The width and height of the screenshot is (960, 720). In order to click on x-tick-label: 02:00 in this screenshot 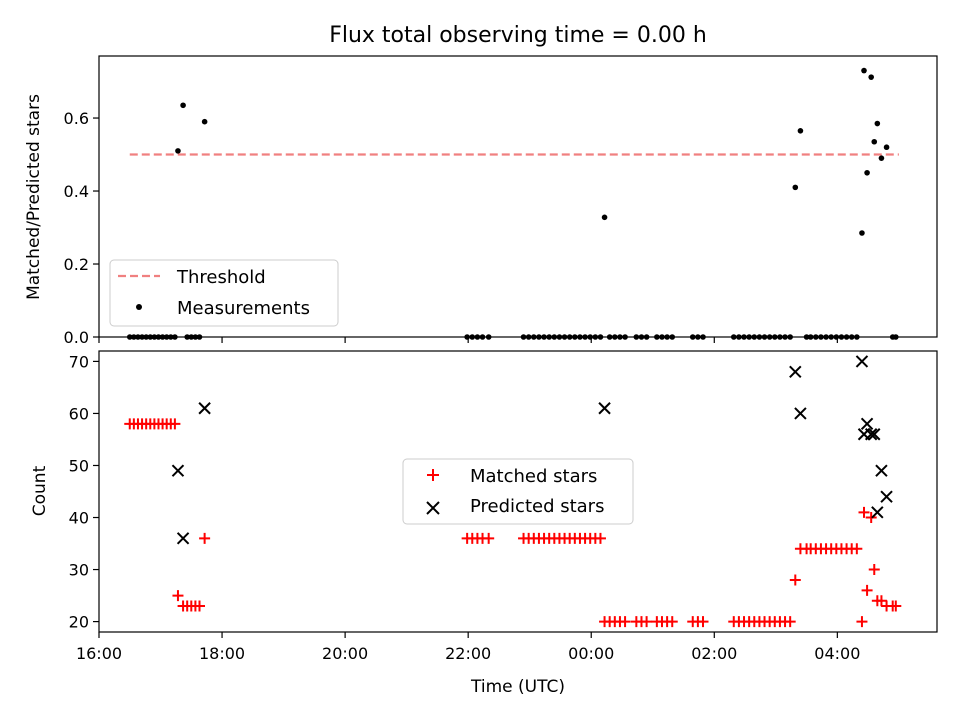, I will do `click(714, 653)`.